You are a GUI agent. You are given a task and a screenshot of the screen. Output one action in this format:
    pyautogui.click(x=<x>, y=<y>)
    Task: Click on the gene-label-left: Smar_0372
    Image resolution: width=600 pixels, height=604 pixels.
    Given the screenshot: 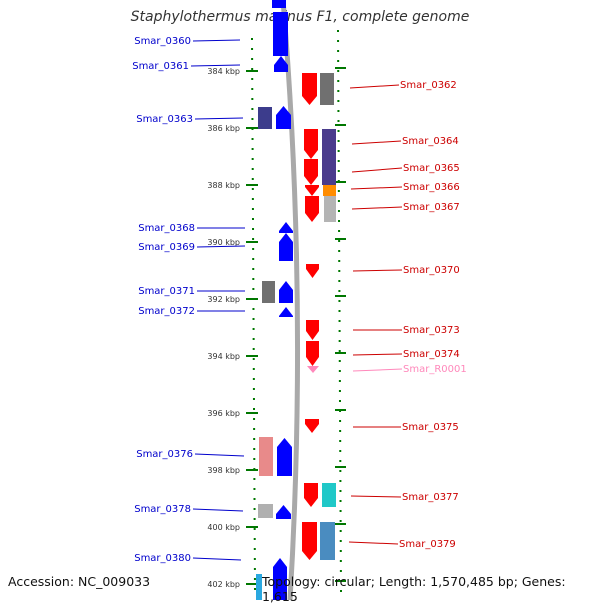 What is the action you would take?
    pyautogui.click(x=166, y=311)
    